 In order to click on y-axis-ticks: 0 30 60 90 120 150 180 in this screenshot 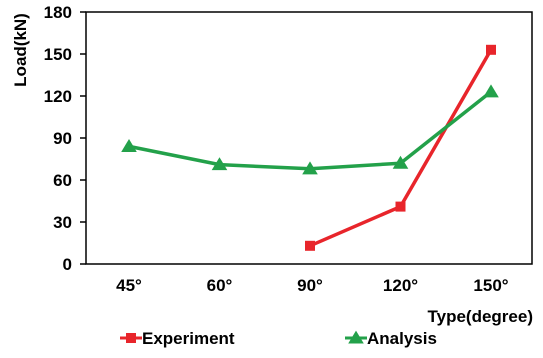, I will do `click(65, 138)`.